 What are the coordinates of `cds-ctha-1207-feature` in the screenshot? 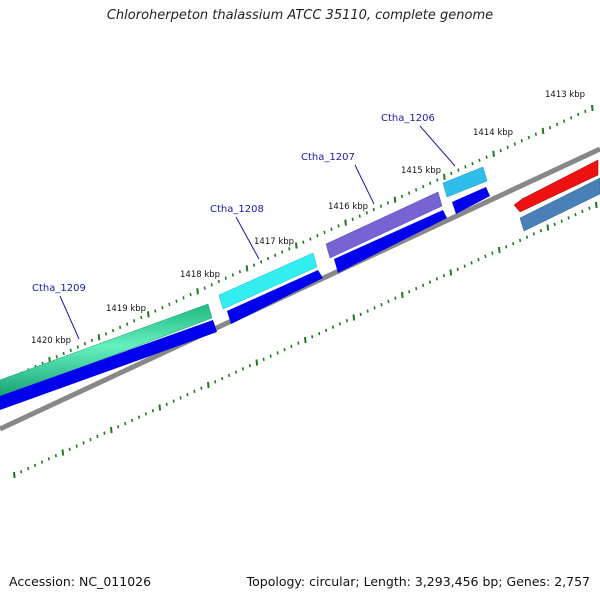 It's located at (390, 241).